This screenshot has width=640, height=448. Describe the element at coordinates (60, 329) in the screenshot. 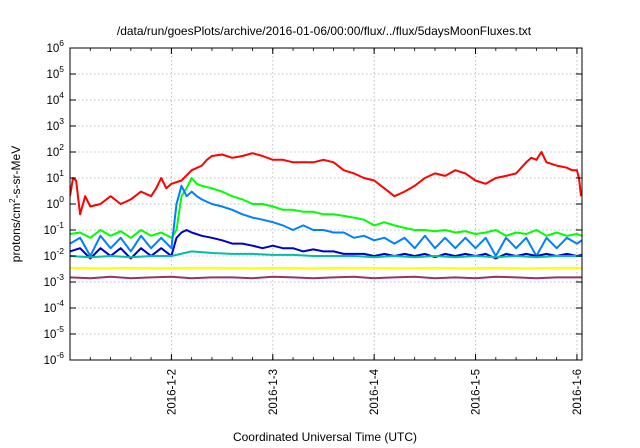

I see `y-tick-label-exponent: -5` at that location.